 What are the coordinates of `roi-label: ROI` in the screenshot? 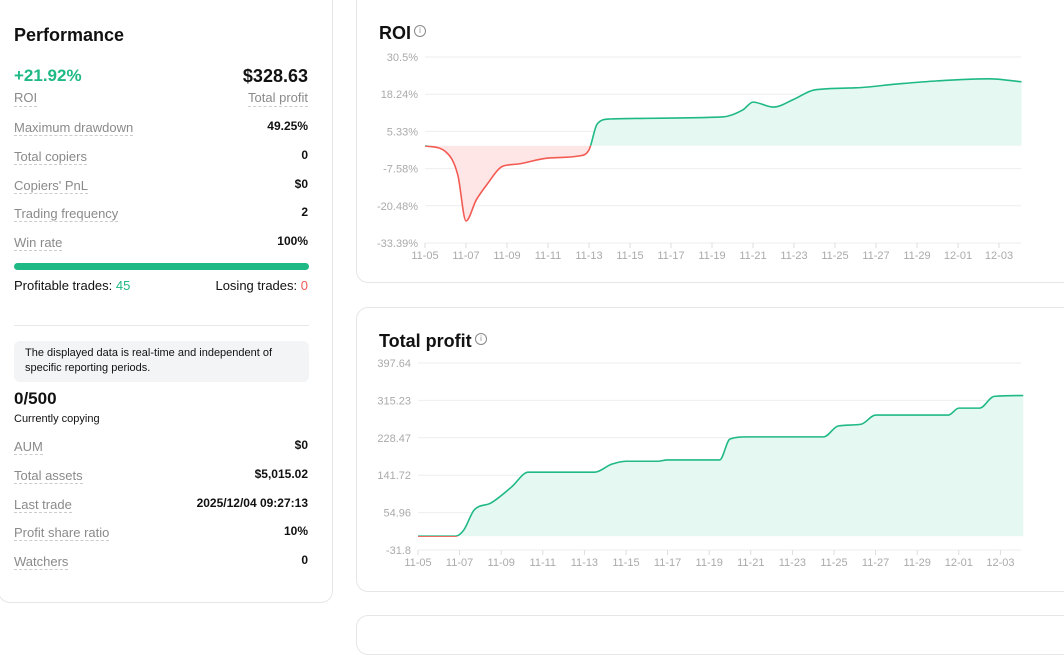 It's located at (26, 98).